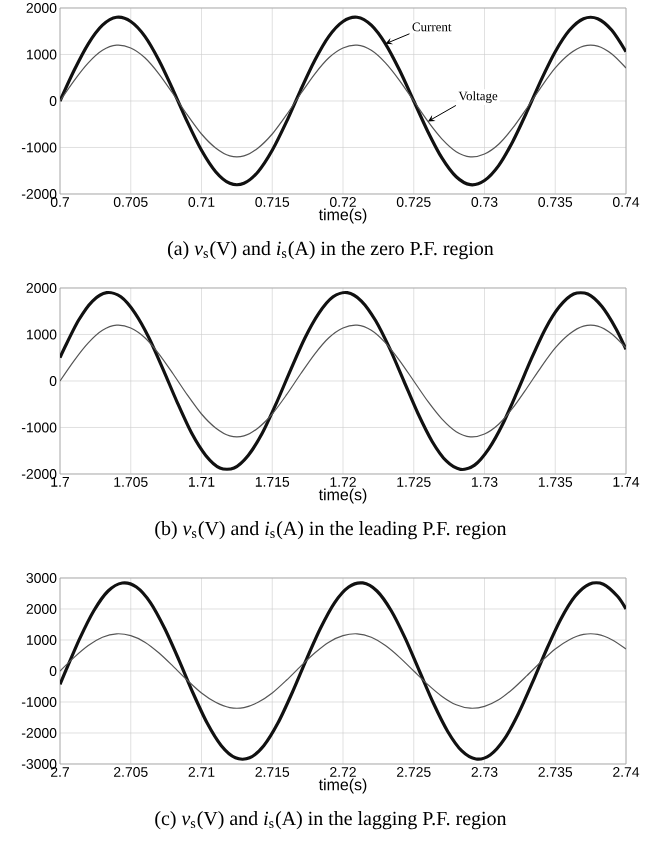 The height and width of the screenshot is (854, 646). I want to click on text: (b) v$_{s}$(V) and i$_{s}$(A) in the leading P.F. region, so click(331, 530).